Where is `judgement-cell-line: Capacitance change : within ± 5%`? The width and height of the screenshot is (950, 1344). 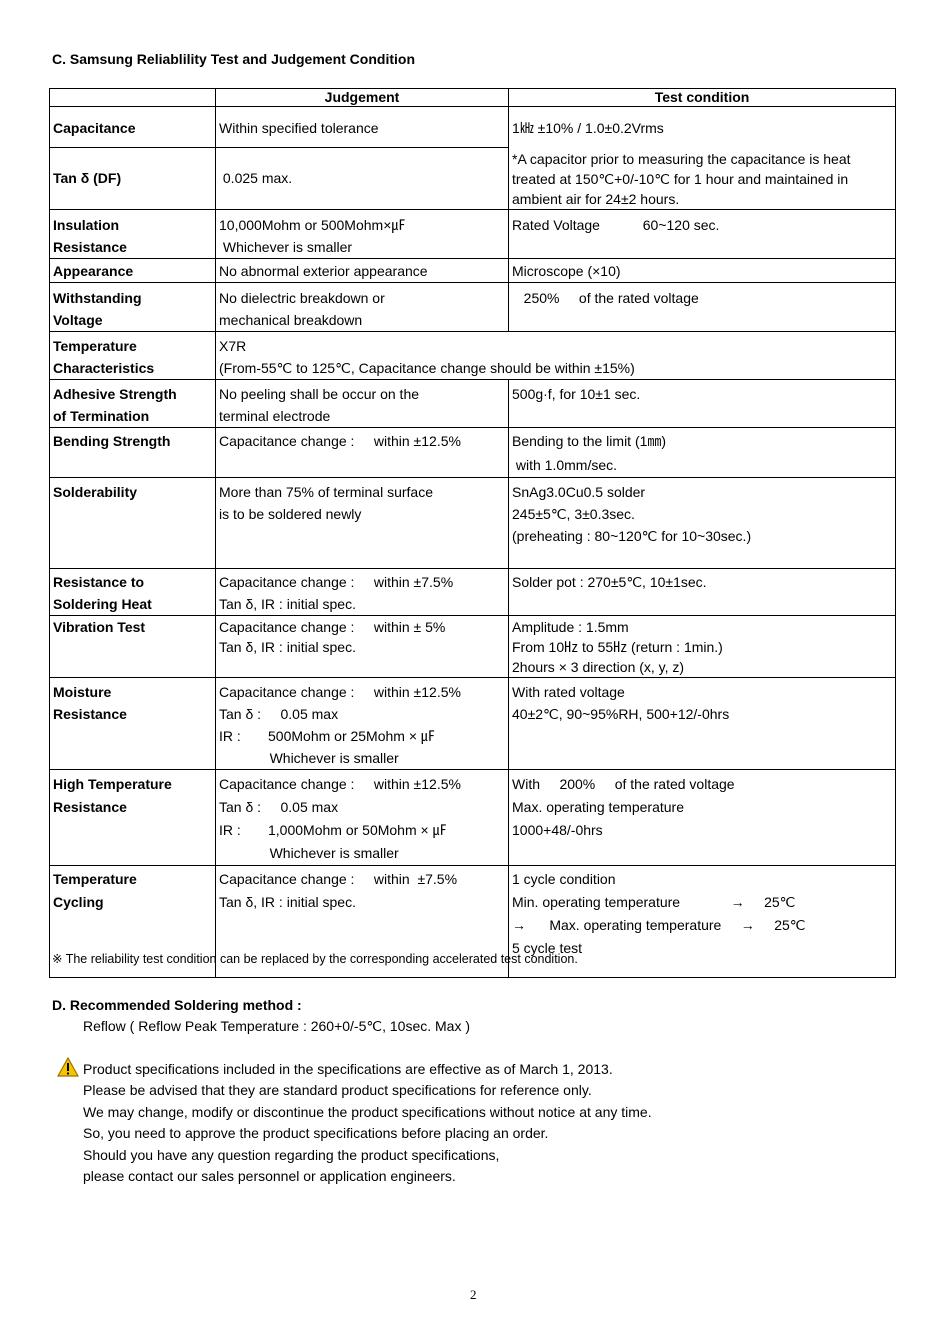 judgement-cell-line: Capacitance change : within ± 5% is located at coordinates (332, 627).